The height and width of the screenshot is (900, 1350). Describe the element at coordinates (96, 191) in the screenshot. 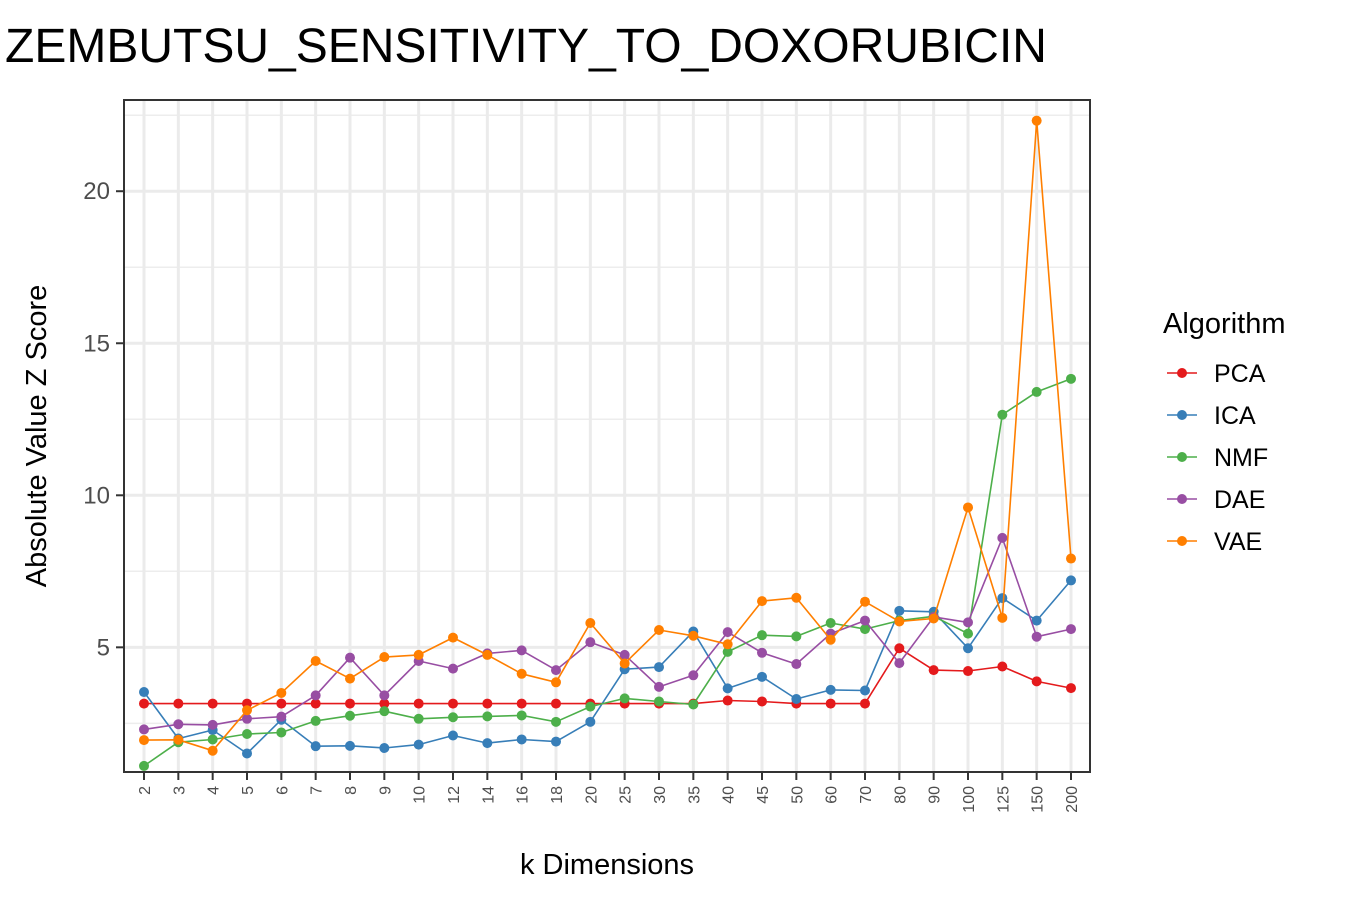

I see `y-tick-label: 20` at that location.